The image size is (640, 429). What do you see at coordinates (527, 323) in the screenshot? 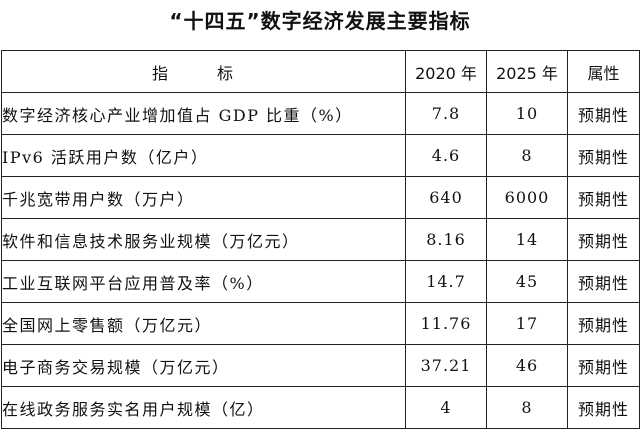
I see `value-2025: 17` at bounding box center [527, 323].